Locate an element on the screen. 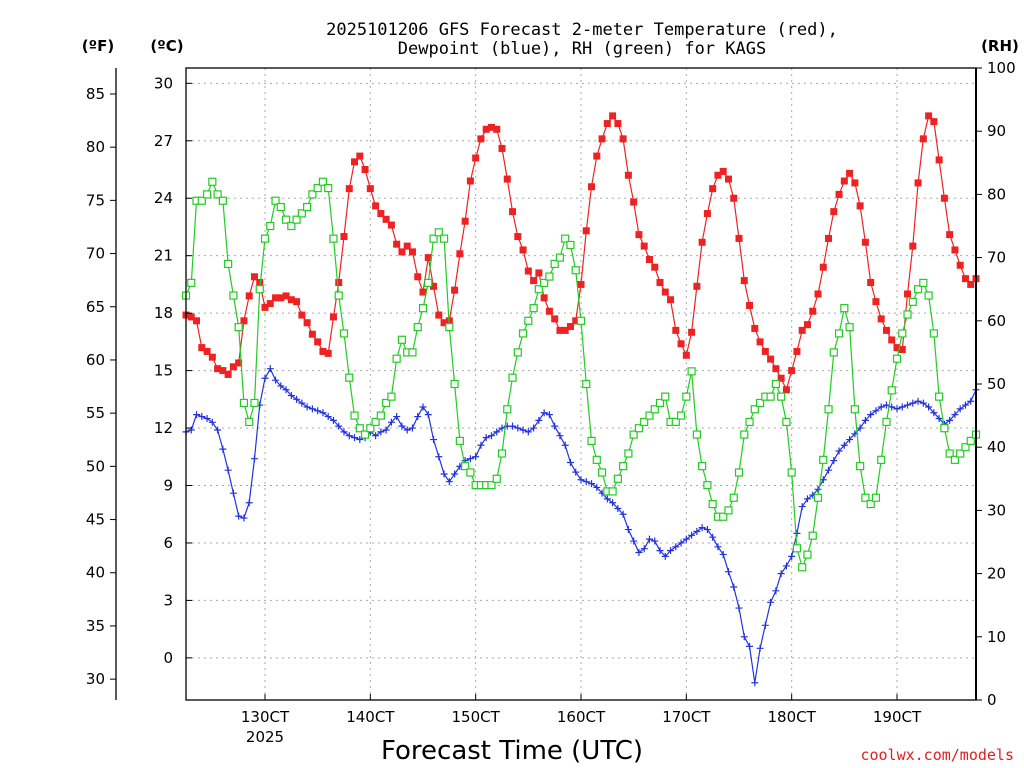 The image size is (1024, 768). c-tick-label: 27 is located at coordinates (163, 141).